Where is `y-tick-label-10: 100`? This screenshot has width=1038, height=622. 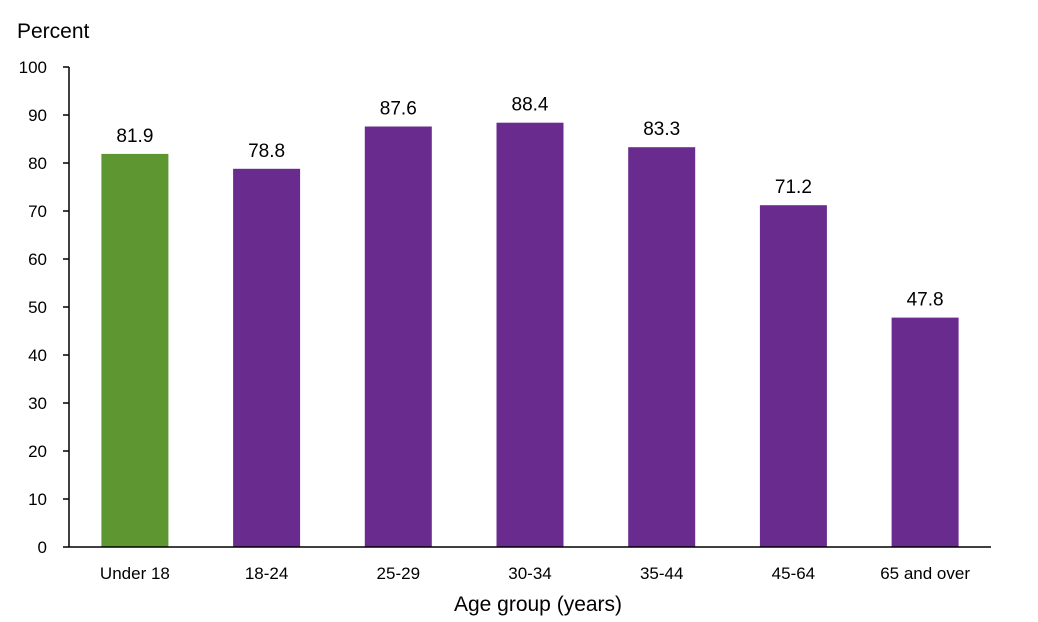 y-tick-label-10: 100 is located at coordinates (33, 67).